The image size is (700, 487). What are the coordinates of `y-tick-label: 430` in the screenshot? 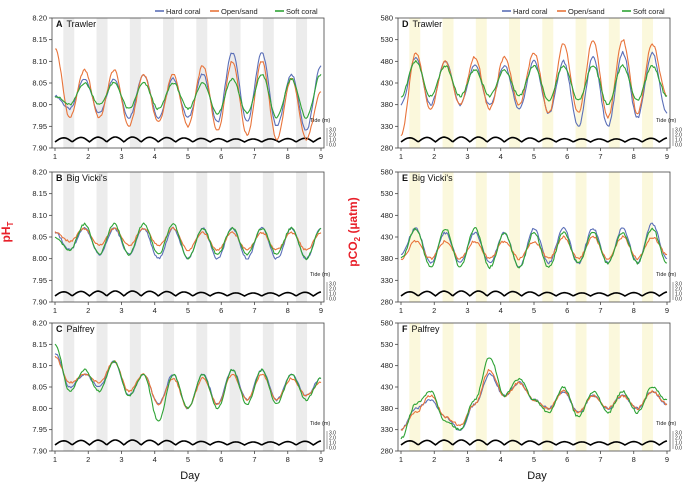 It's located at (386, 237).